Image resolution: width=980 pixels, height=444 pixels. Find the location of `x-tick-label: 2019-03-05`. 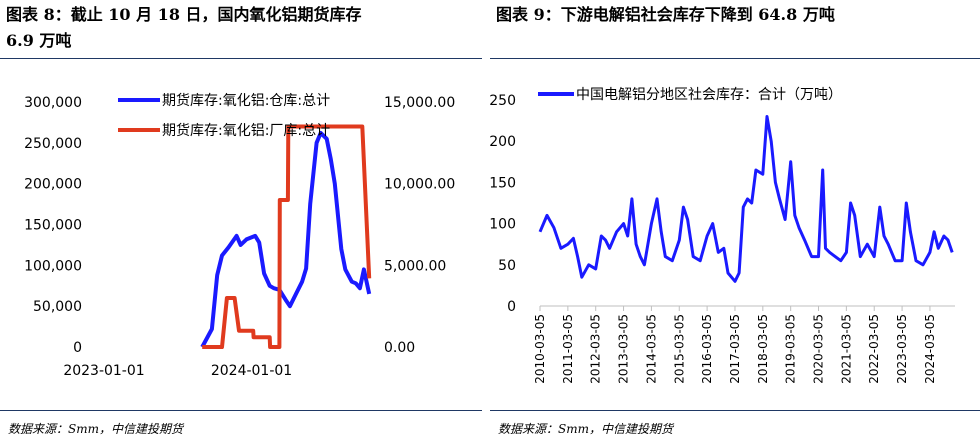

x-tick-label: 2019-03-05 is located at coordinates (791, 349).